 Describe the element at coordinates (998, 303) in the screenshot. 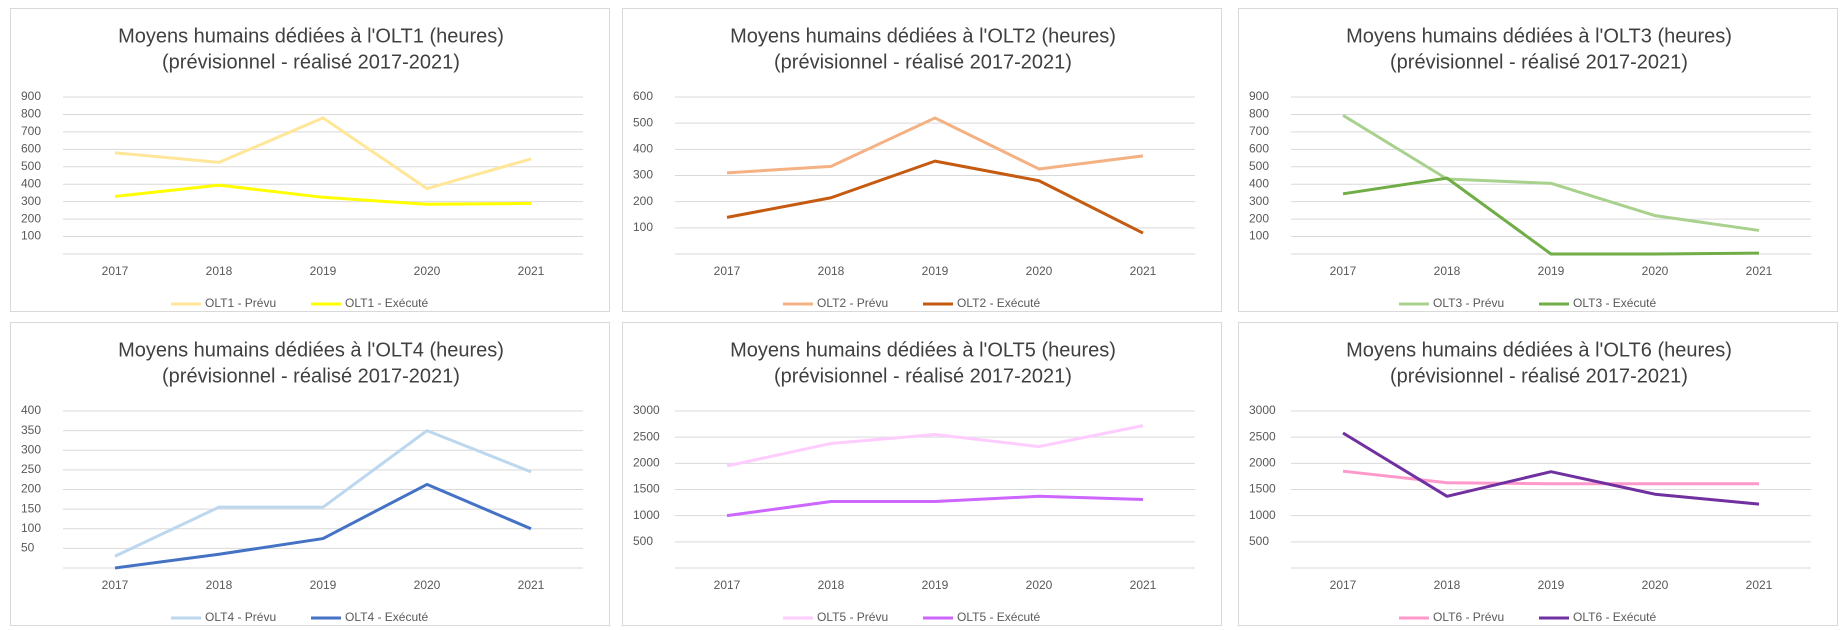

I see `legend-label: OLT2 - Exécuté` at that location.